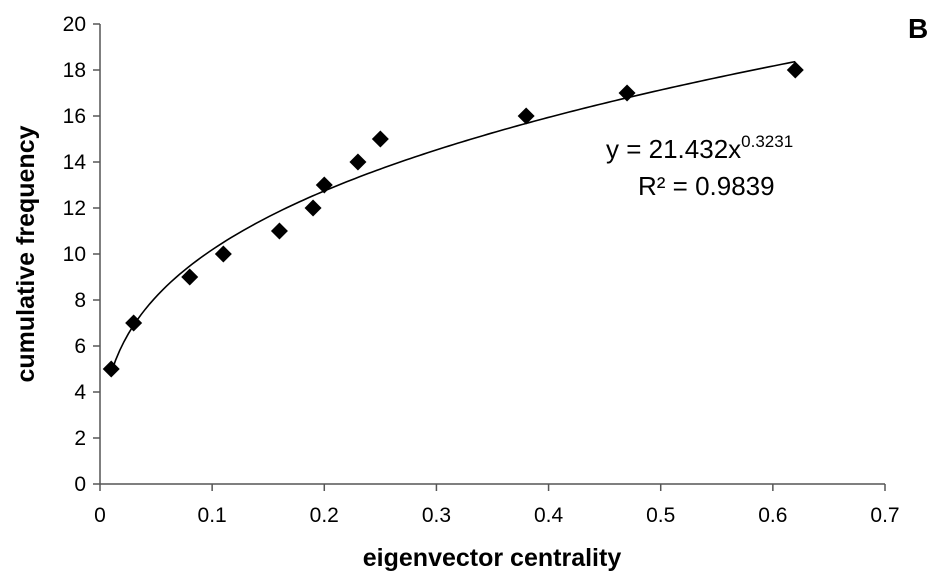 Image resolution: width=937 pixels, height=579 pixels. Describe the element at coordinates (660, 515) in the screenshot. I see `x-tick-label: 0.5` at that location.